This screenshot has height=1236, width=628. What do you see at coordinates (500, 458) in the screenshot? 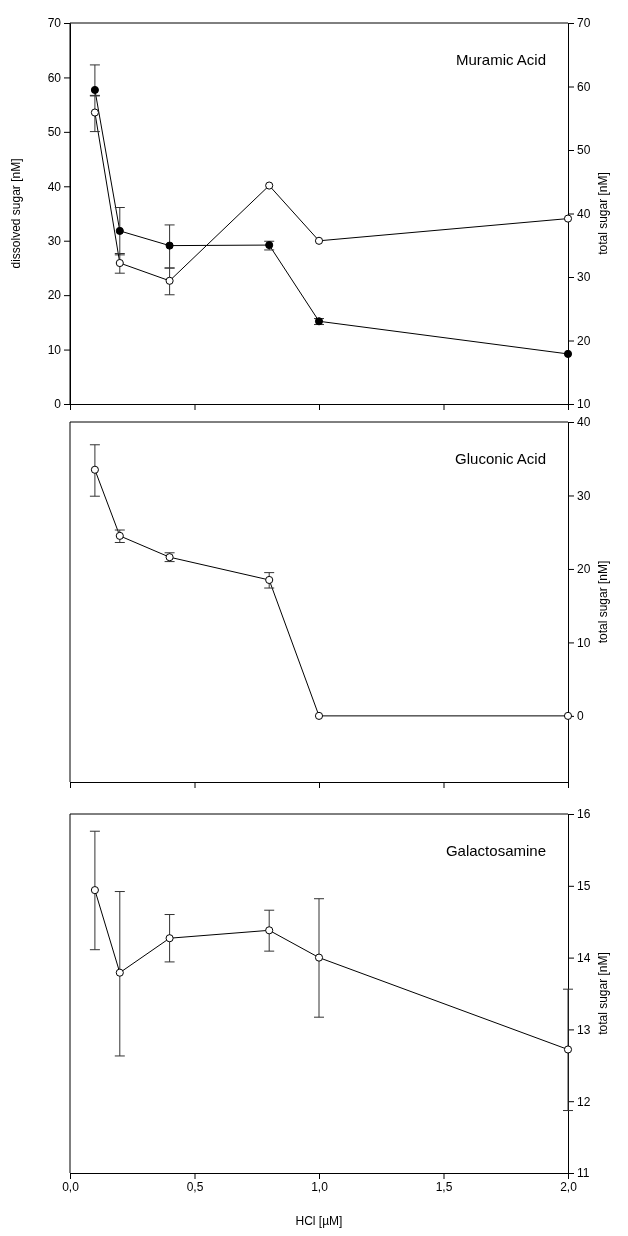
I see `text: Gluconic Acid` at bounding box center [500, 458].